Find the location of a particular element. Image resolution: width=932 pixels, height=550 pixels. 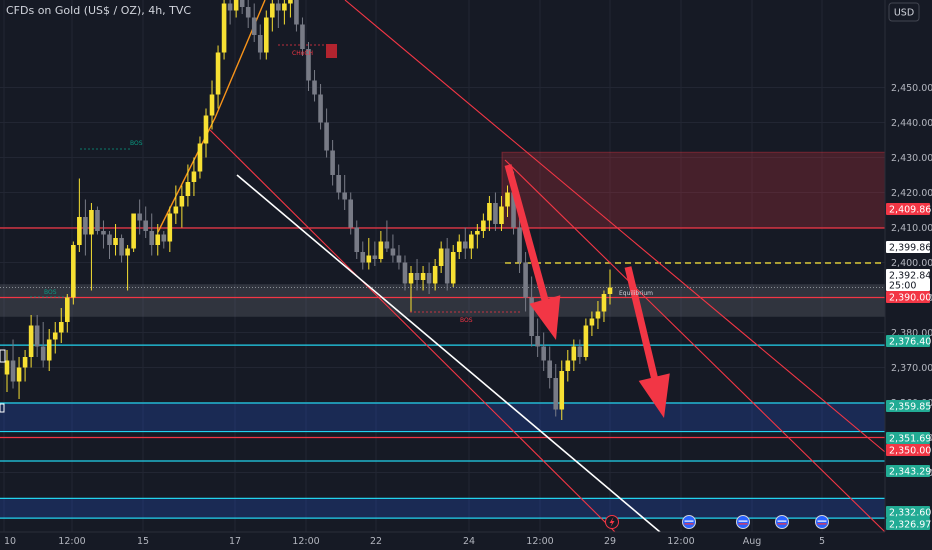

price-badge-label: 2,326.97 is located at coordinates (910, 525).